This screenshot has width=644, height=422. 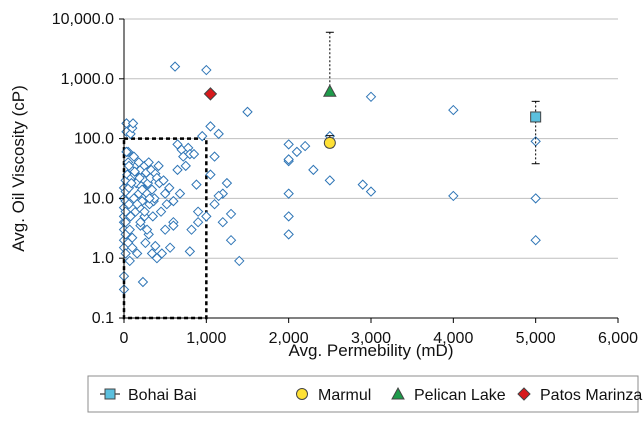 I want to click on legend-box, so click(x=363, y=394).